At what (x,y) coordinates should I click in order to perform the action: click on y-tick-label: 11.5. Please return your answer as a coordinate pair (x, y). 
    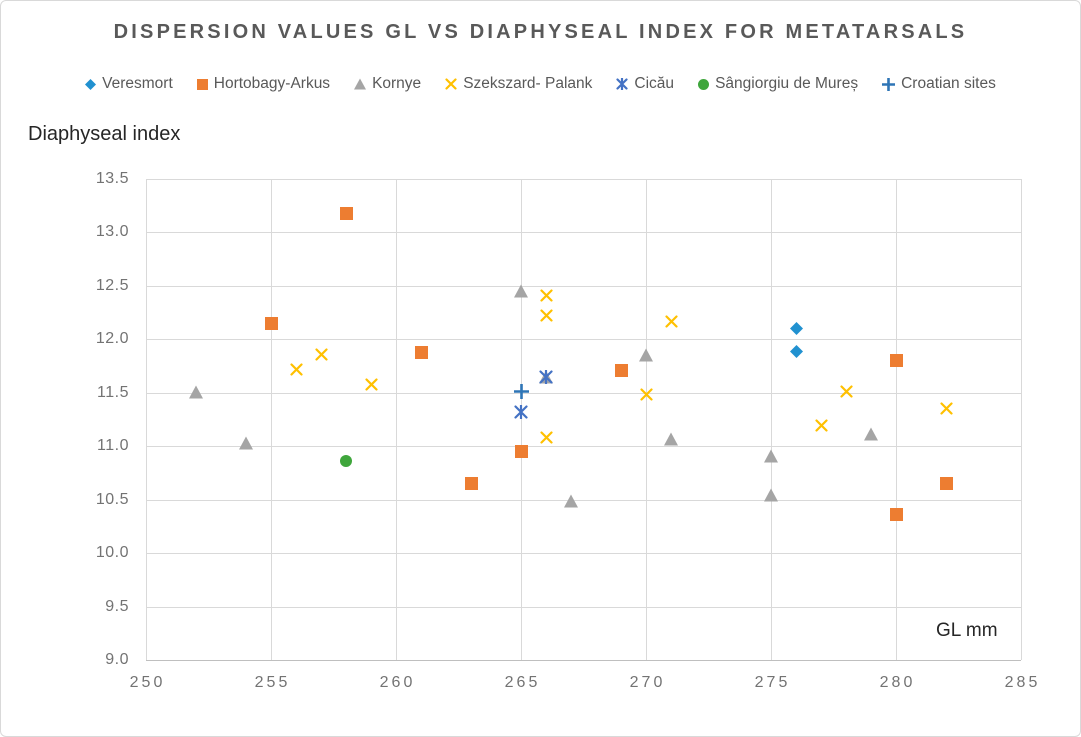
    Looking at the image, I should click on (113, 392).